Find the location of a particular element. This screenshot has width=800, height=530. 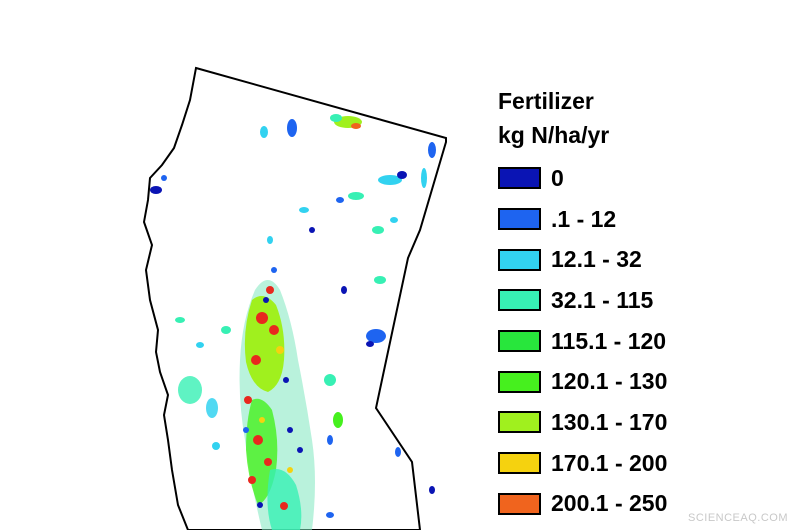

legend-entry: 12.1 - 32 is located at coordinates (582, 259).